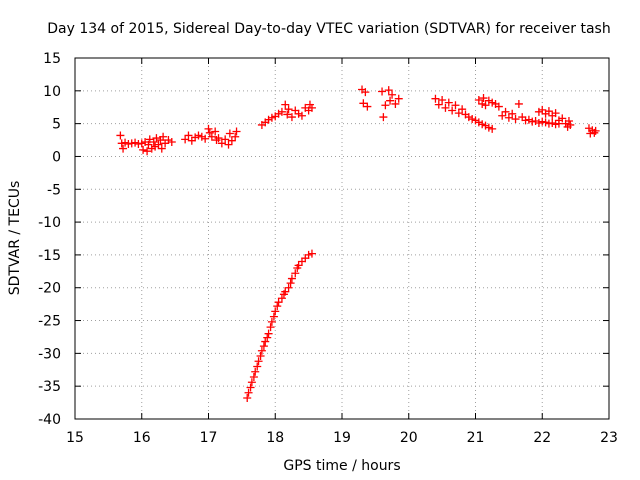 Image resolution: width=640 pixels, height=480 pixels. I want to click on y-tick-label: -5, so click(54, 190).